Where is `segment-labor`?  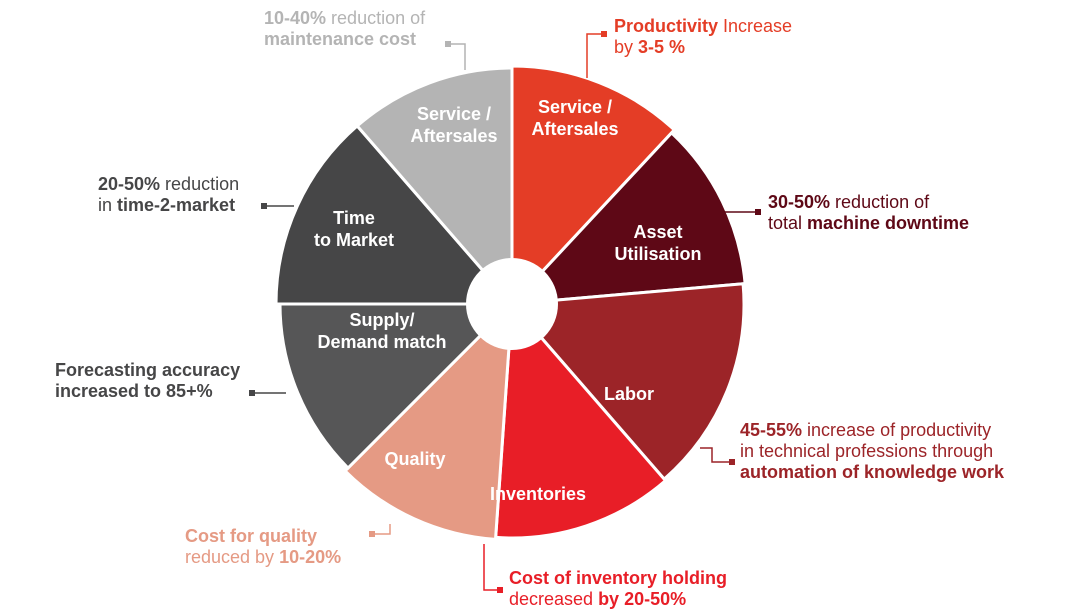 segment-labor is located at coordinates (627, 382).